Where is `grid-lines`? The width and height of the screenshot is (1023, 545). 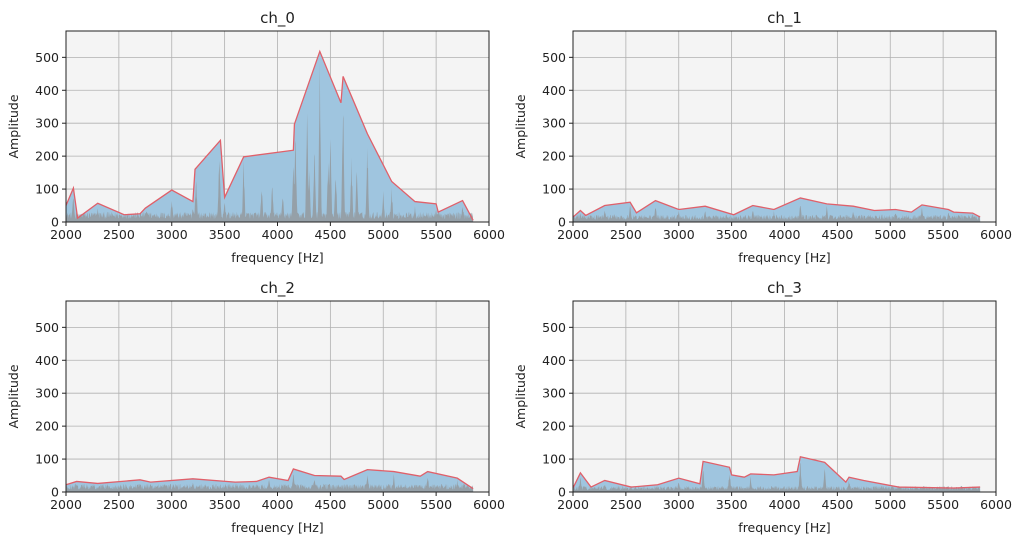
grid-lines is located at coordinates (784, 397).